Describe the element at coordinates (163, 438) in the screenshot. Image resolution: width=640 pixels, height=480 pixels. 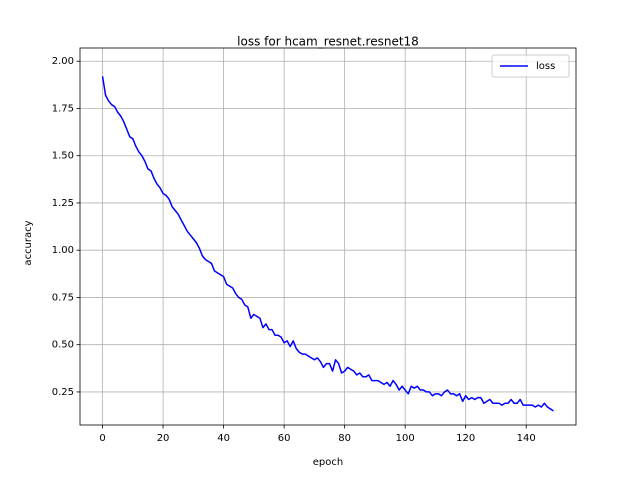
I see `x-tick-label: 20` at that location.